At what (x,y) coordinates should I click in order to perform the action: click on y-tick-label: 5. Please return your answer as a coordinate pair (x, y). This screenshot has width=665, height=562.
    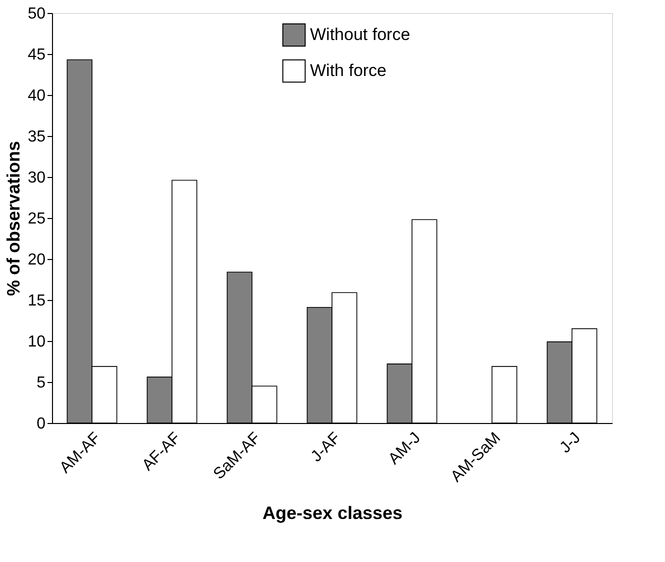
    Looking at the image, I should click on (41, 383).